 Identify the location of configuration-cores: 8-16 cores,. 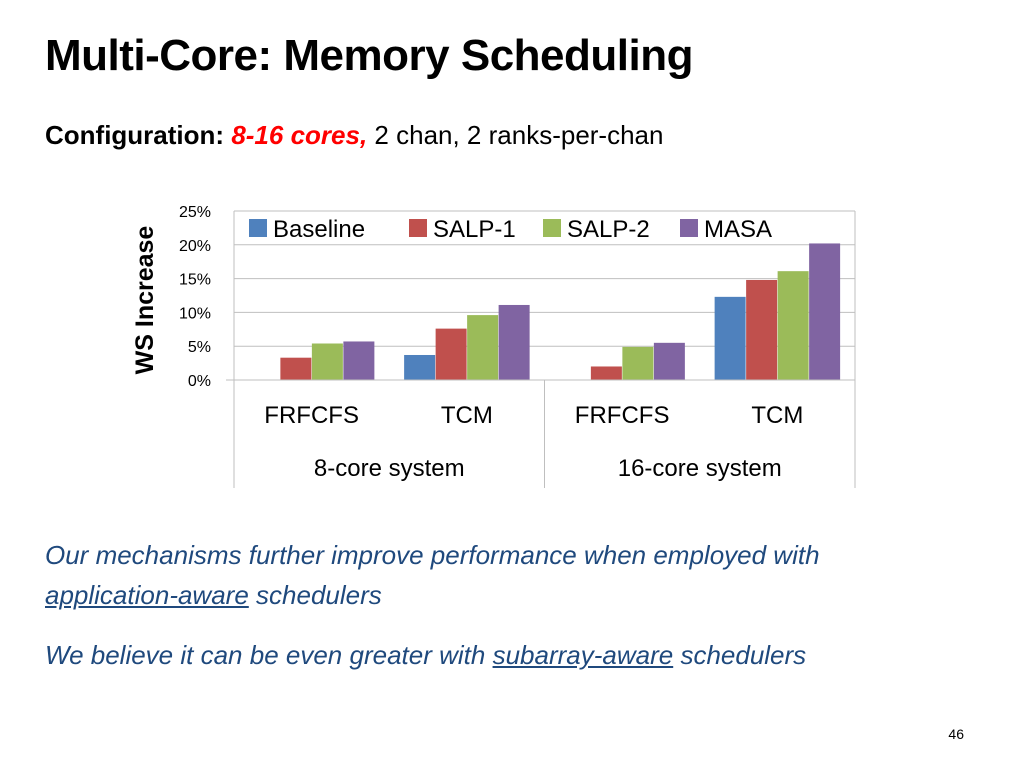
(299, 135).